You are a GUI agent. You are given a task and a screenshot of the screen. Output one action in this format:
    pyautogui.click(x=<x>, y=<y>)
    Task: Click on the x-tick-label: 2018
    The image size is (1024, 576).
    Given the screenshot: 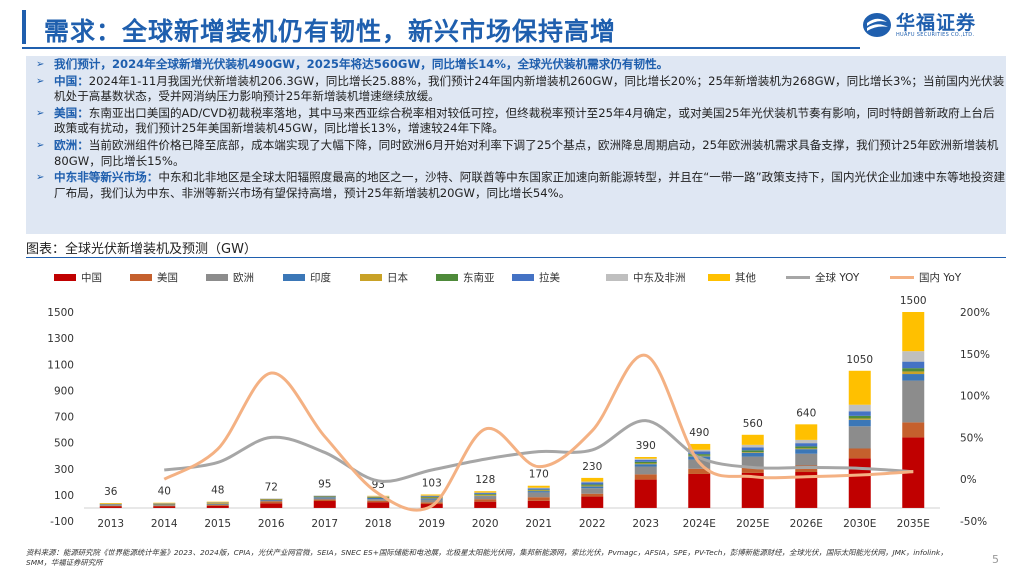 What is the action you would take?
    pyautogui.click(x=378, y=524)
    